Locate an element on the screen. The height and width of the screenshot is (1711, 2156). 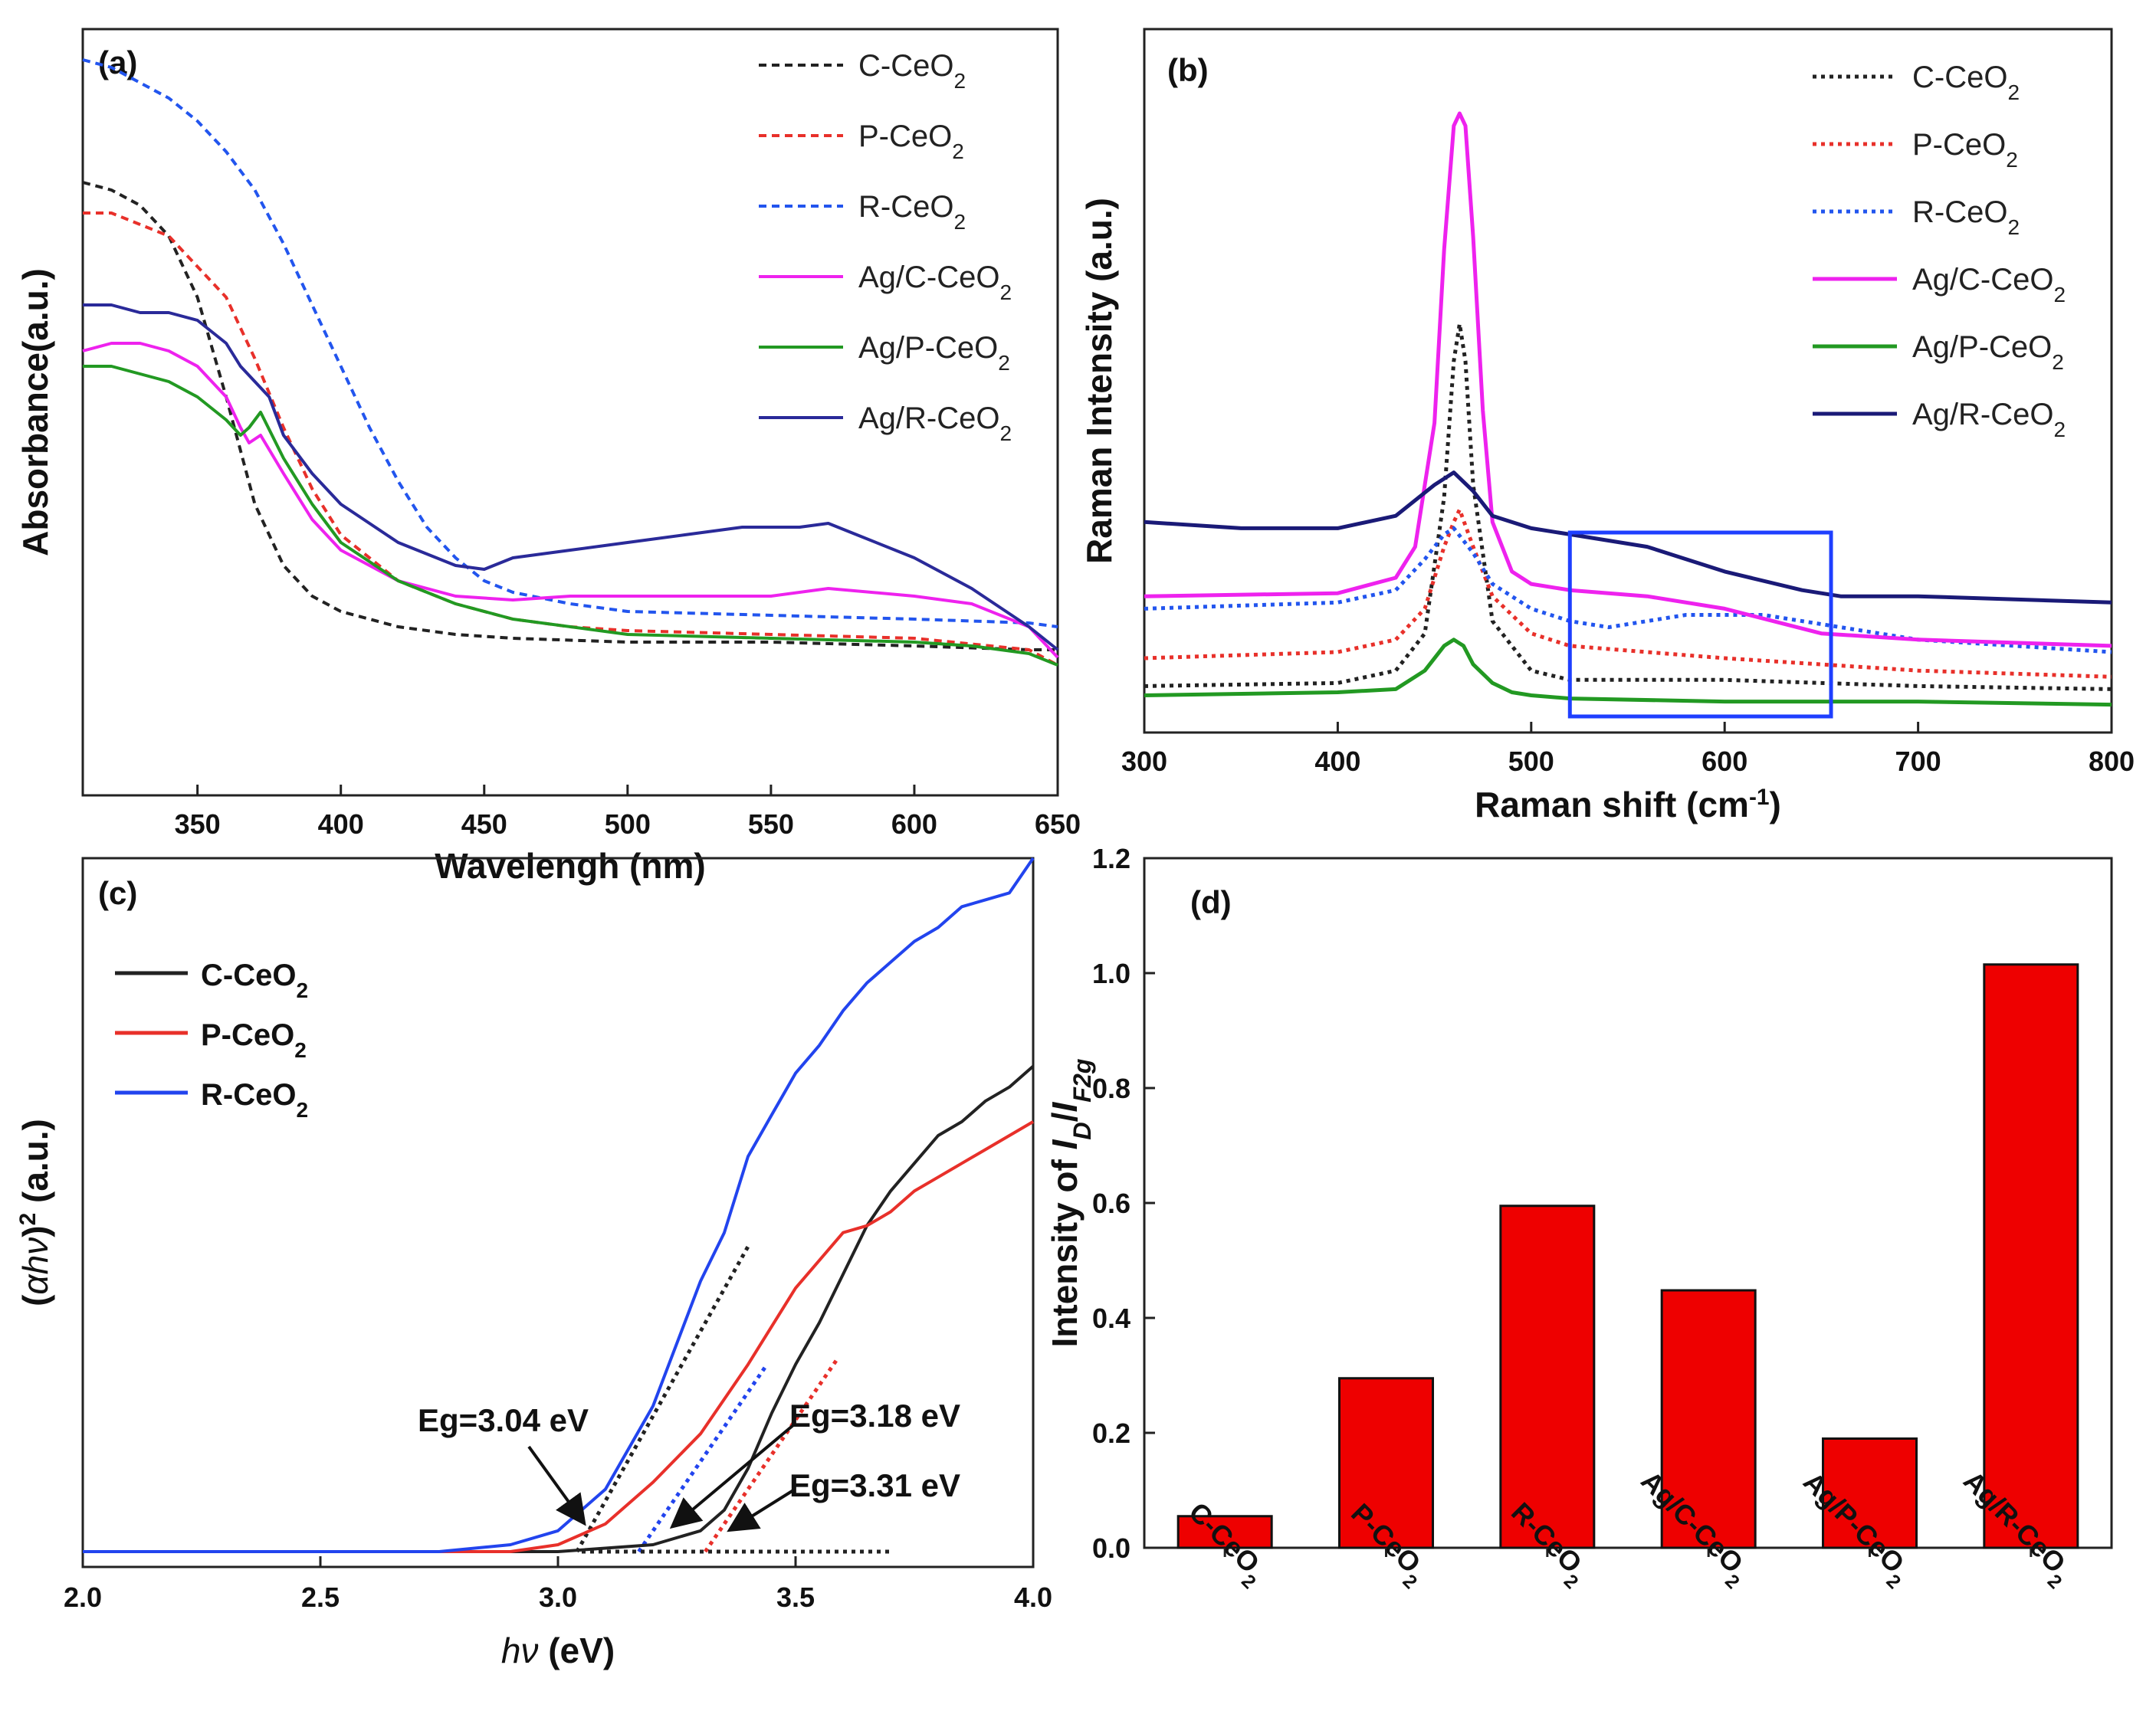
x-axis-label-sup: -1 is located at coordinates (1760, 798).